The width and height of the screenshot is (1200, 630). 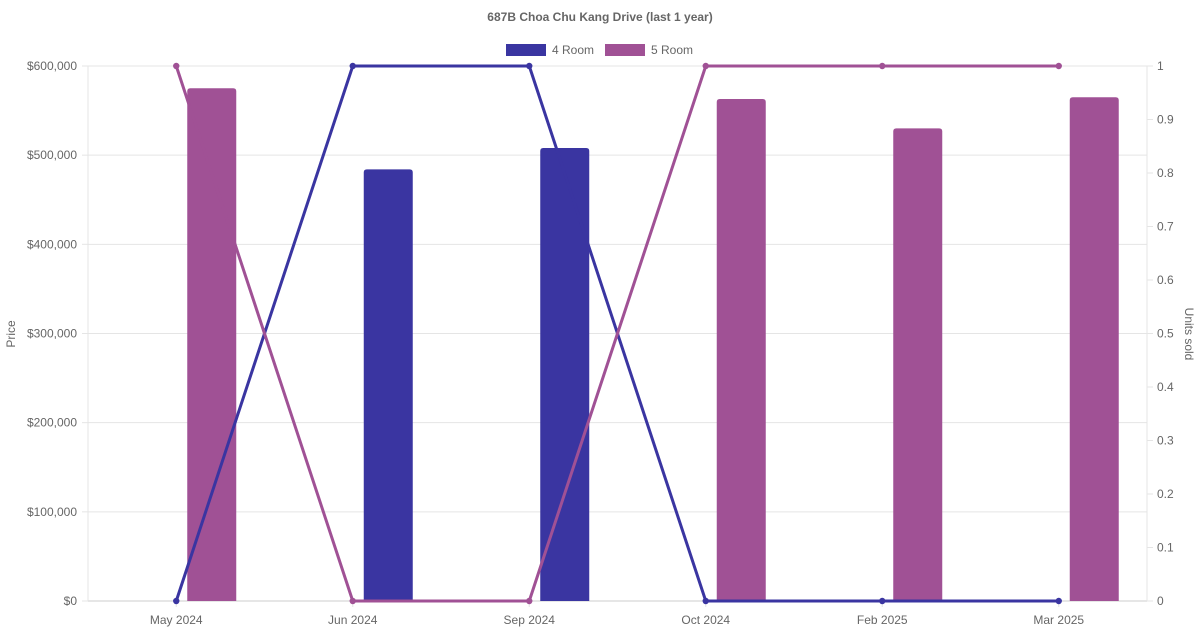 What do you see at coordinates (176, 620) in the screenshot?
I see `x-tick-label: May 2024` at bounding box center [176, 620].